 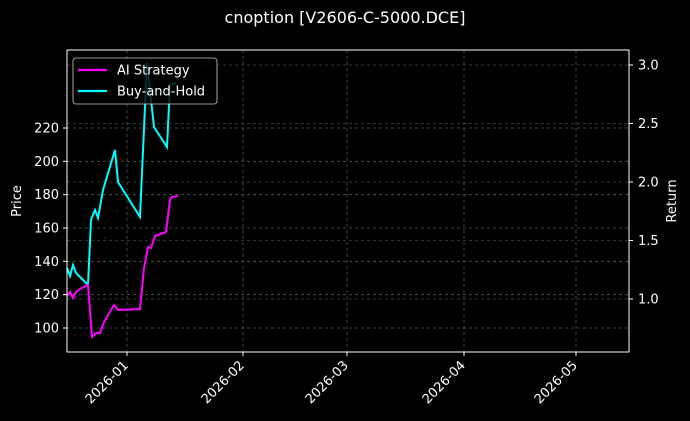 I want to click on legend-label: Buy-and-Hold, so click(x=161, y=92).